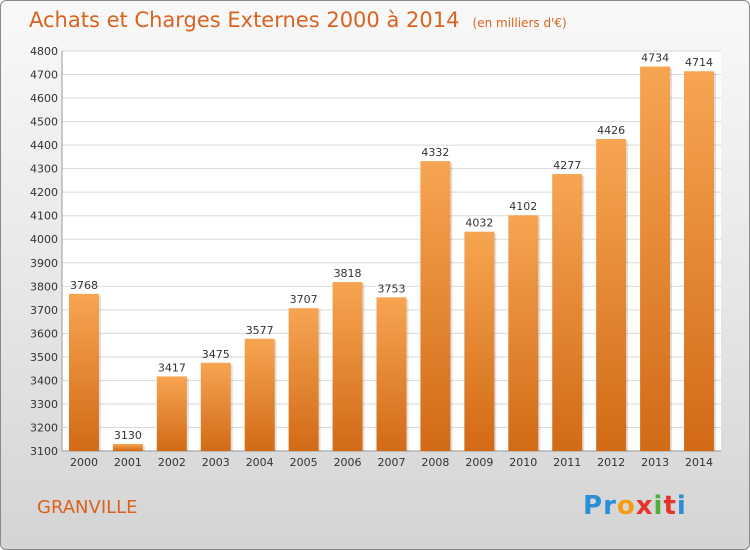 The height and width of the screenshot is (550, 750). Describe the element at coordinates (567, 462) in the screenshot. I see `x-tick-label: 2011` at that location.